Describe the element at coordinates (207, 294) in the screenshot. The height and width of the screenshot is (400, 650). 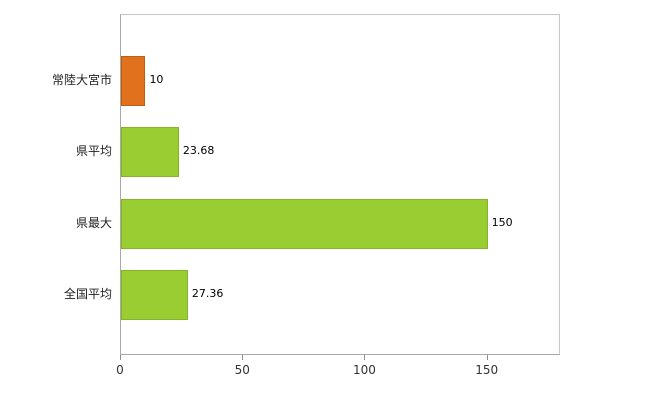
I see `value-label-3: 27.36` at that location.